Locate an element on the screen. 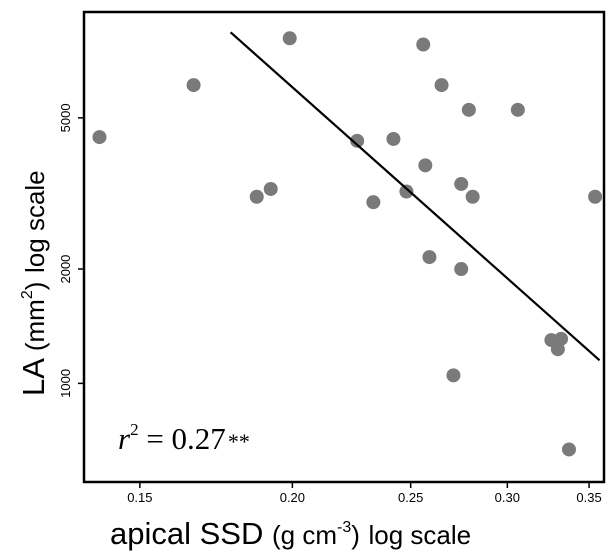 This screenshot has height=555, width=613. x-tick-label: 0.30 is located at coordinates (507, 497).